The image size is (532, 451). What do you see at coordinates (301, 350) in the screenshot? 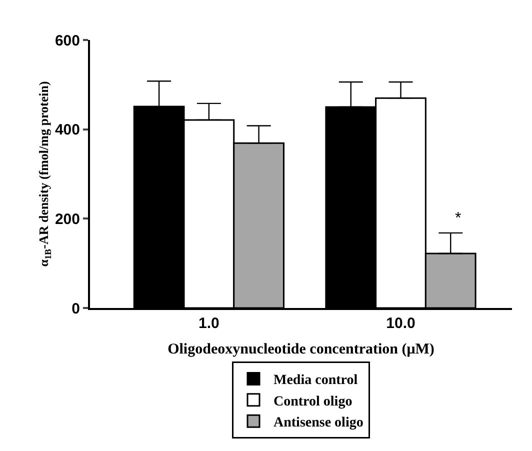
I see `x-axis-title: Oligodeoxynucleotide concentration (μM)` at bounding box center [301, 350].